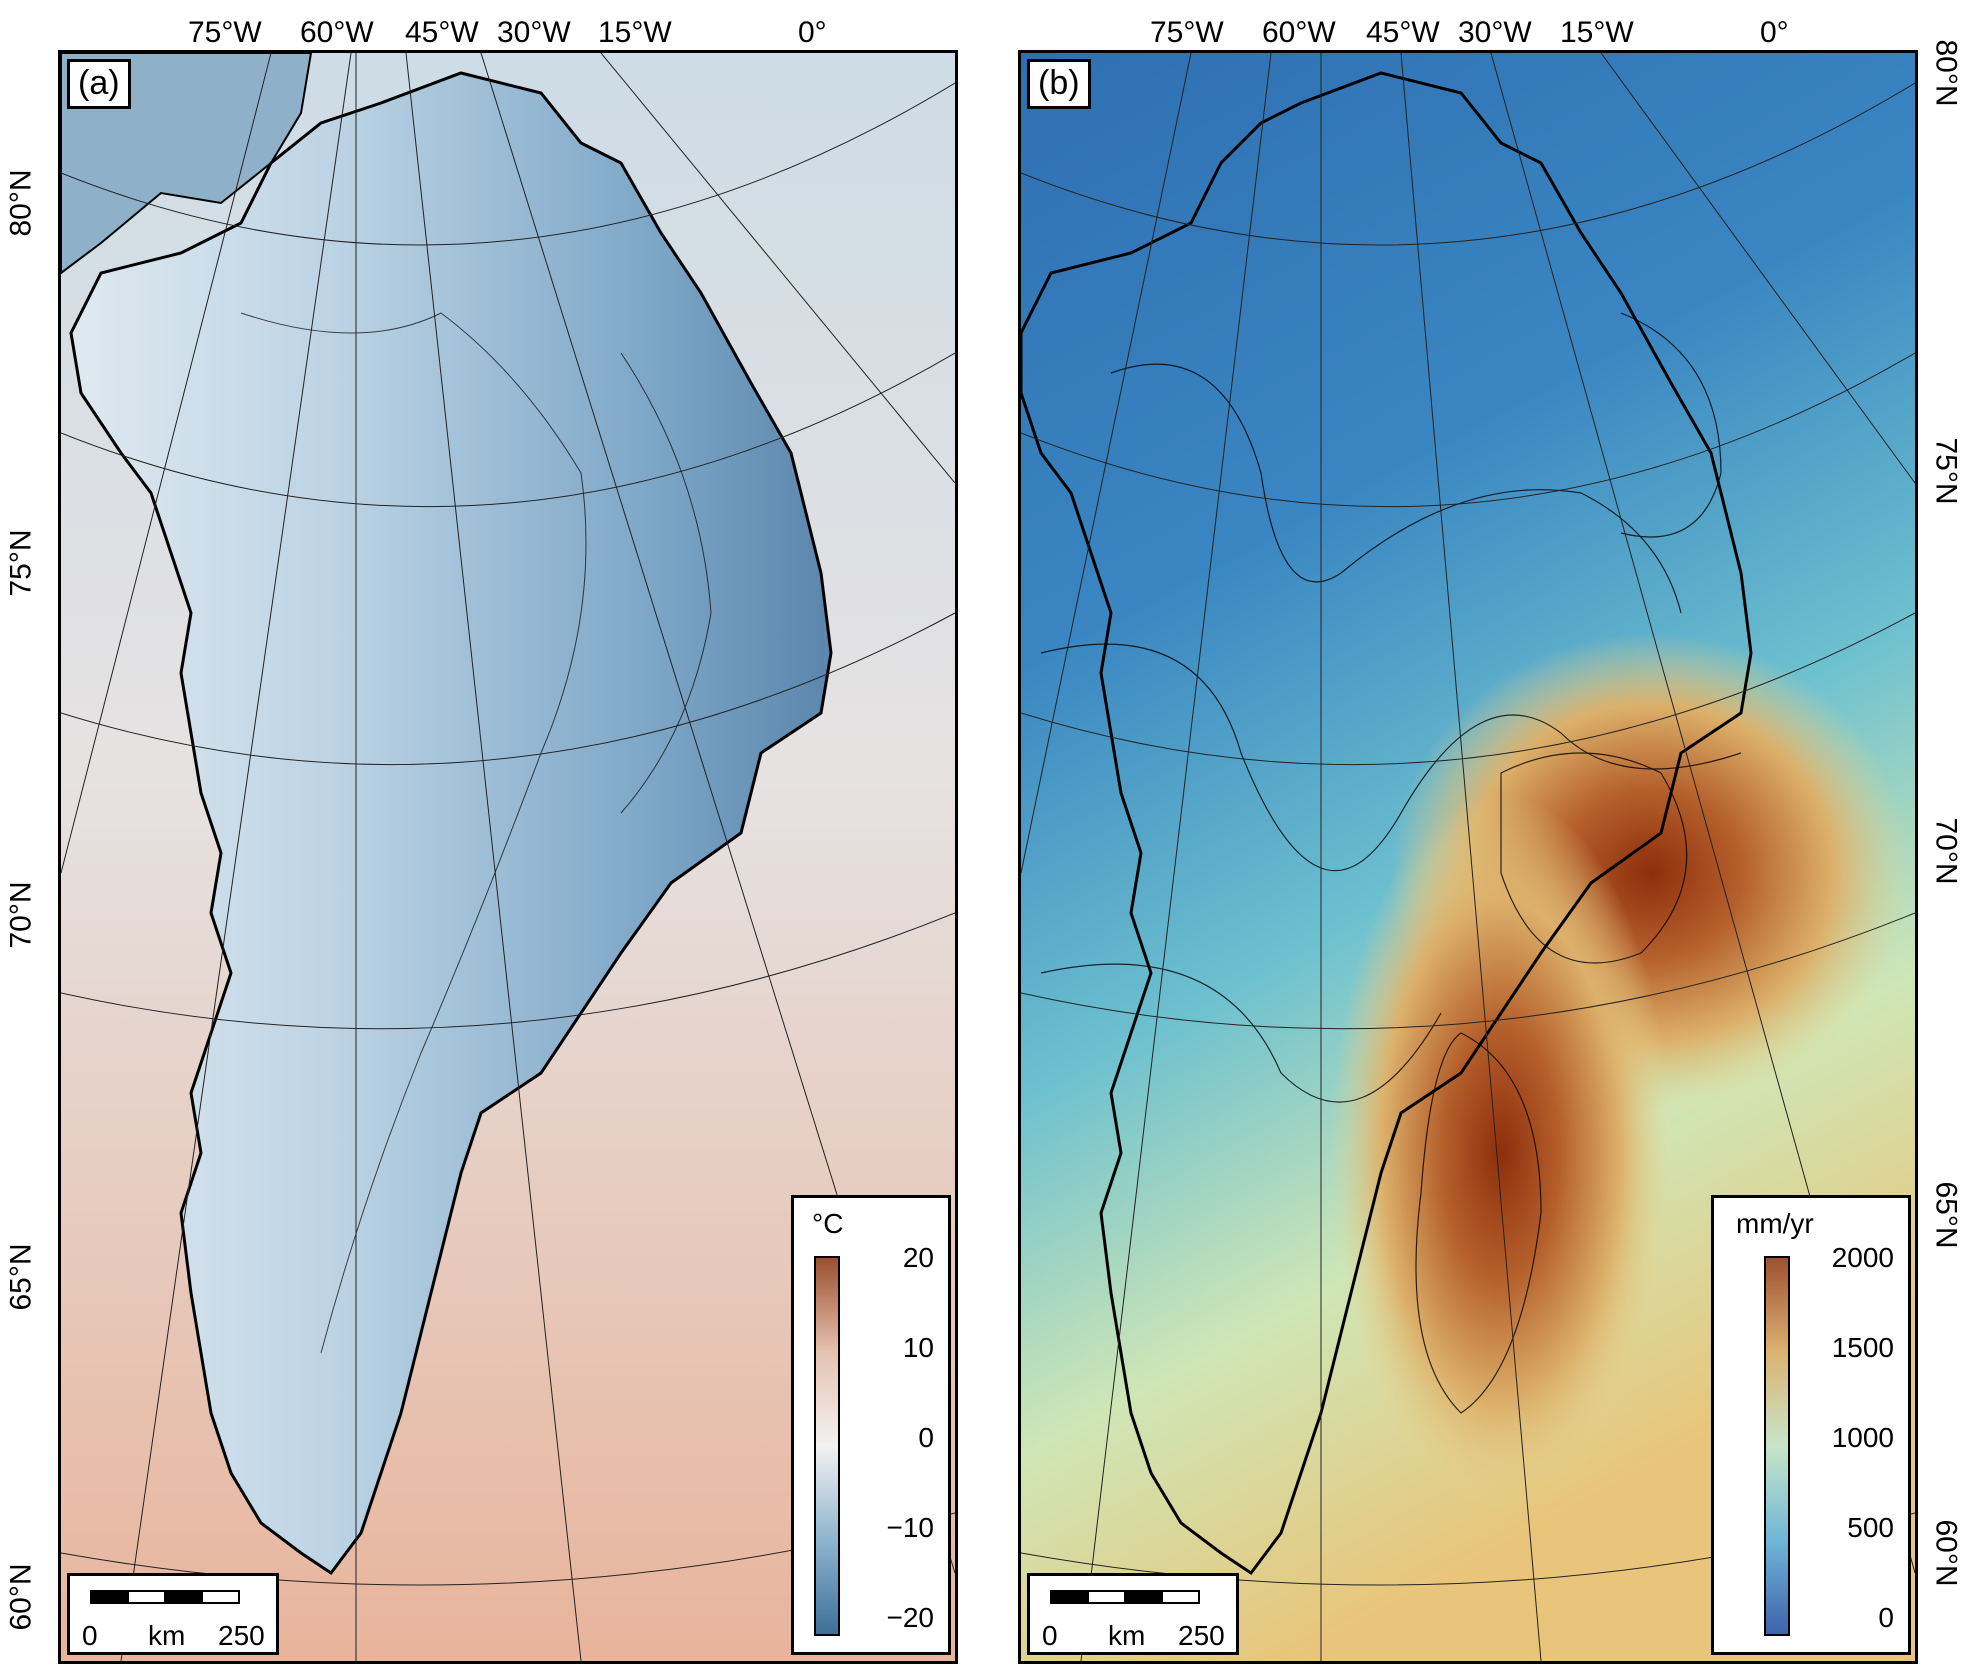  I want to click on lat-label-80n: 80°N, so click(21, 203).